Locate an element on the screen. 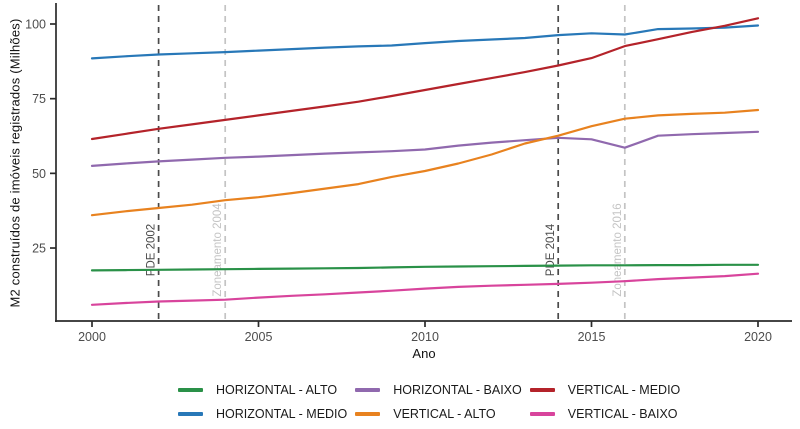  legend-item-vertical-baixo: VERTICAL - BAIXO is located at coordinates (605, 414).